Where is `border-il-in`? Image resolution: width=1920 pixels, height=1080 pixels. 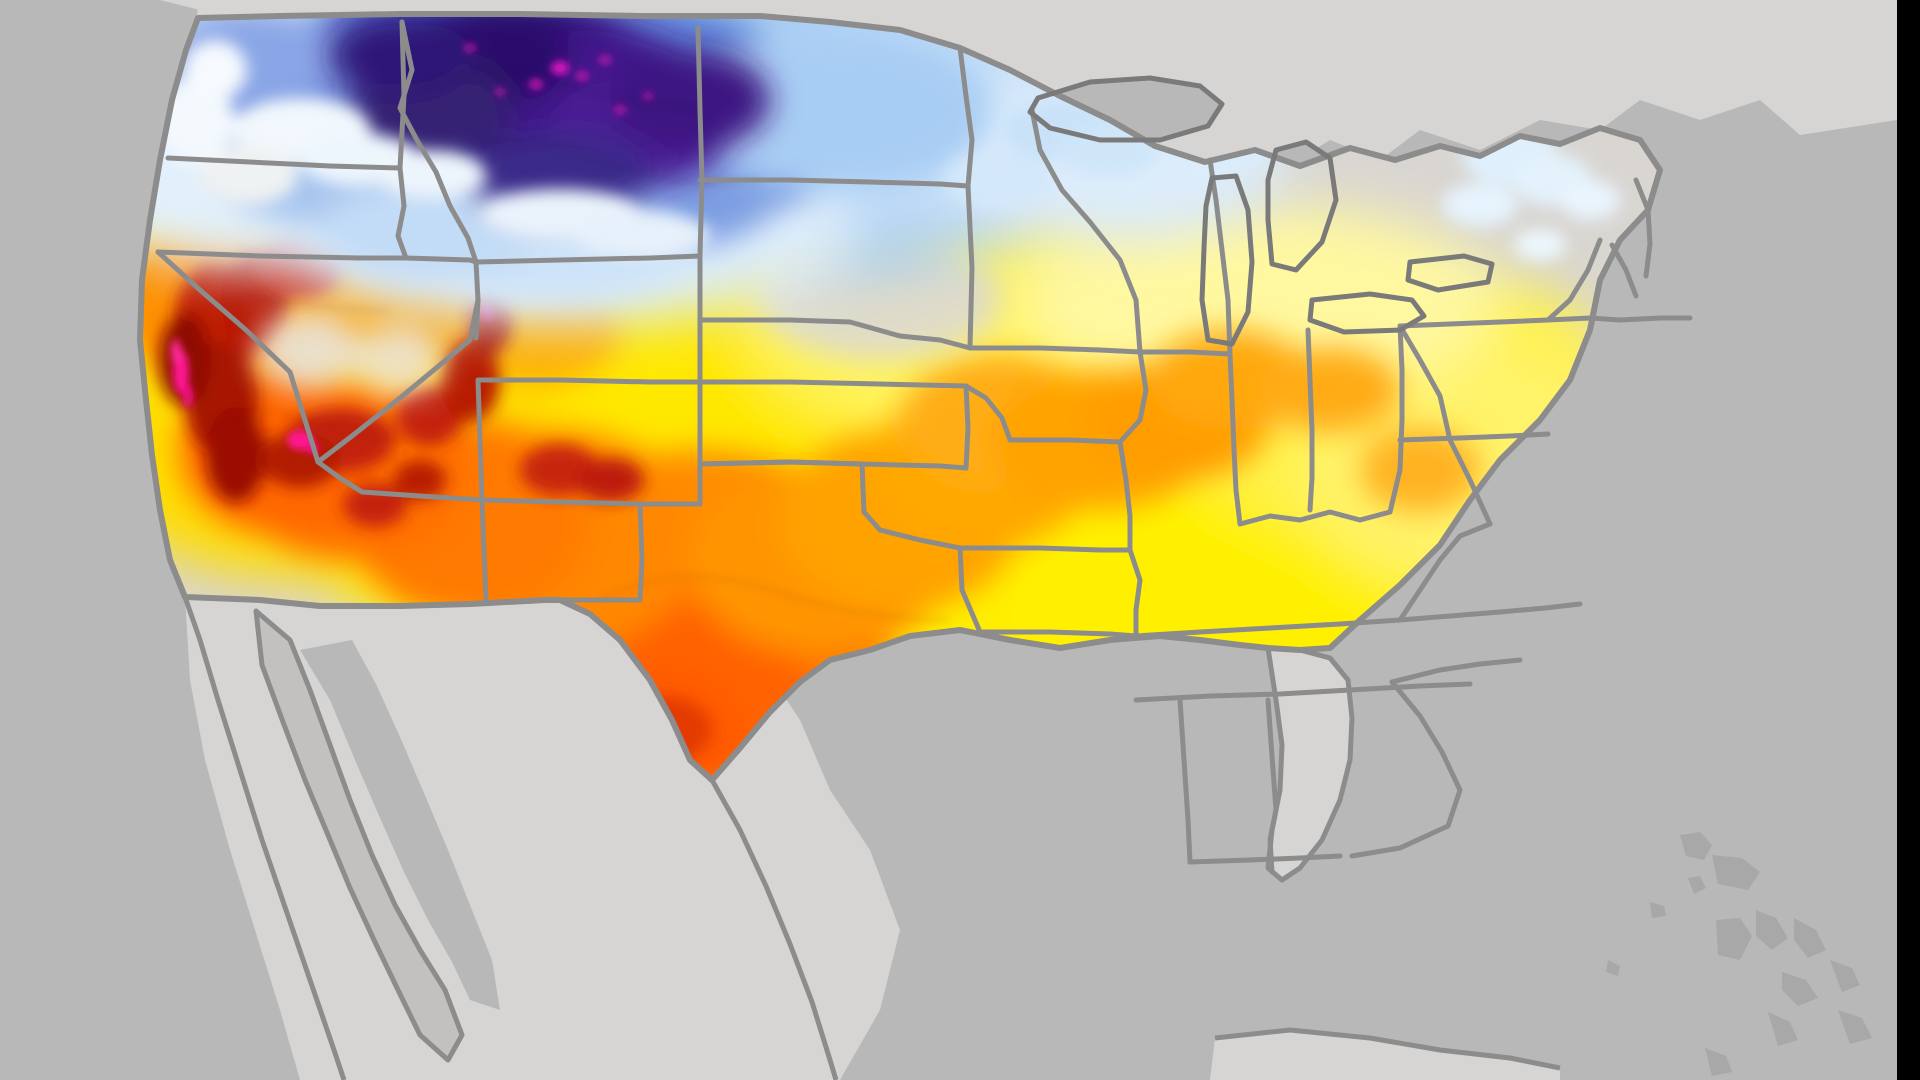
border-il-in is located at coordinates (1235, 439).